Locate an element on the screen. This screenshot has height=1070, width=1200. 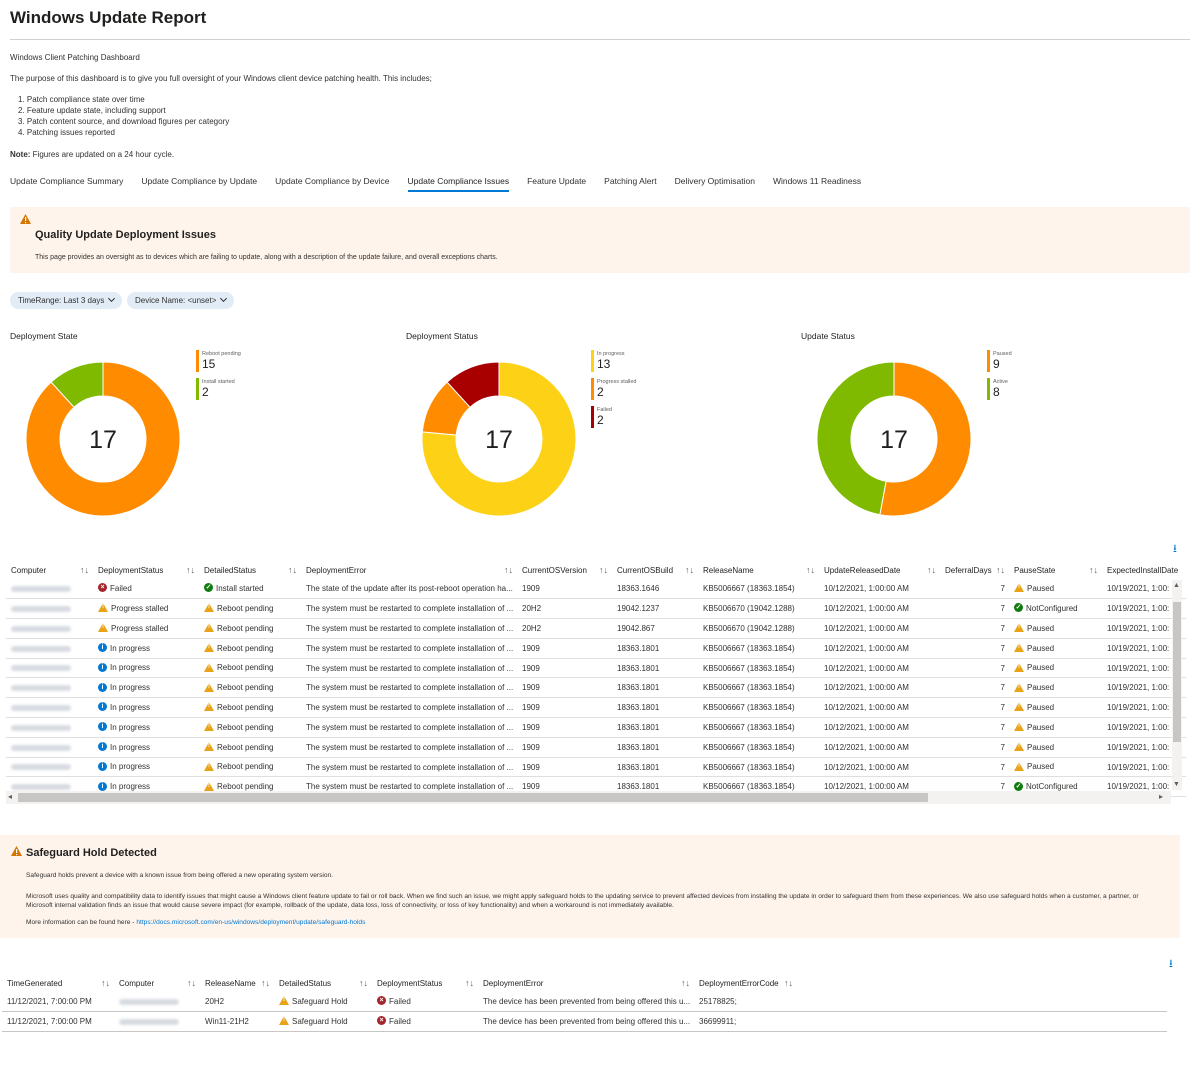
tab-update-compliance-by-update: Update Compliance by Update is located at coordinates (199, 181).